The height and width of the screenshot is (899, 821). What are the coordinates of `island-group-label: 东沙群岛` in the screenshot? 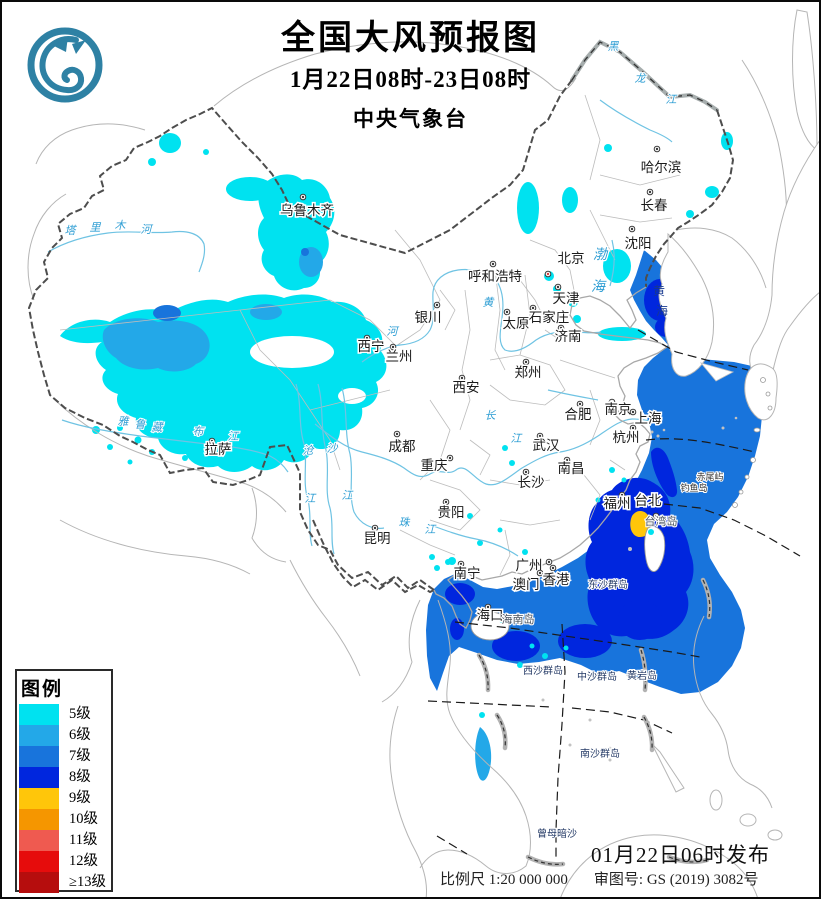 It's located at (608, 584).